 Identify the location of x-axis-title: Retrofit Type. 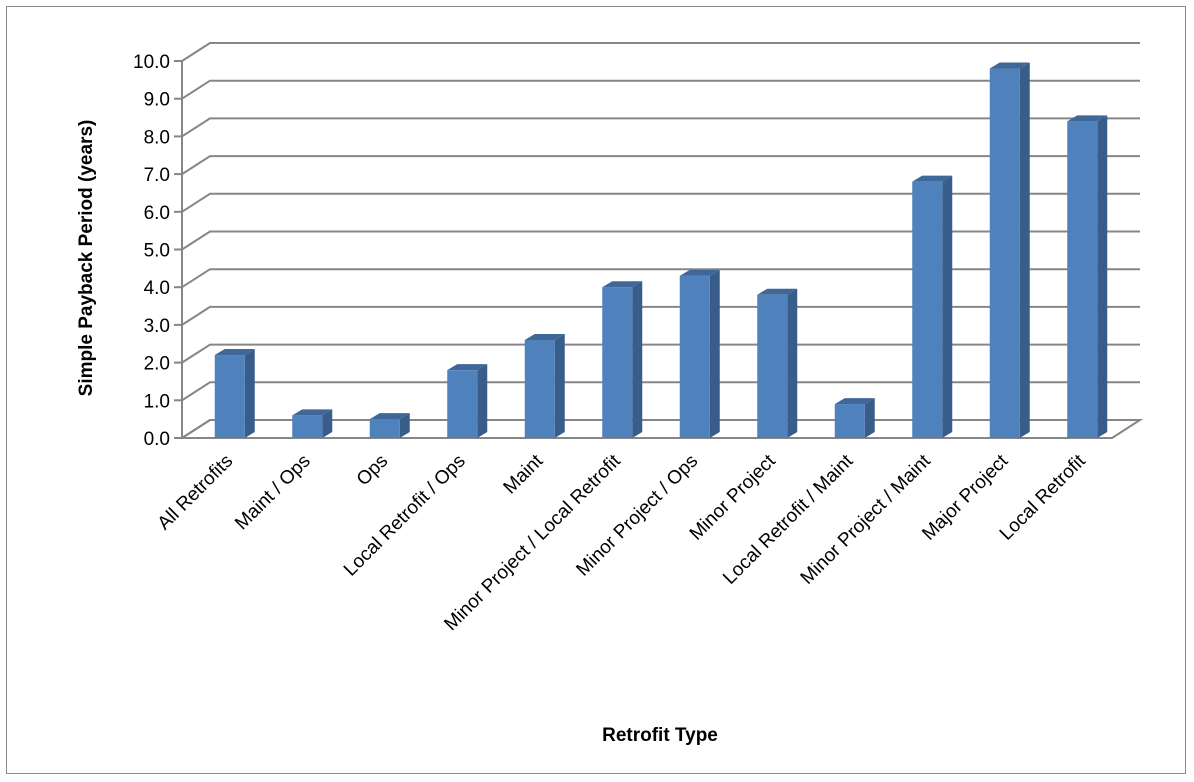
(660, 735).